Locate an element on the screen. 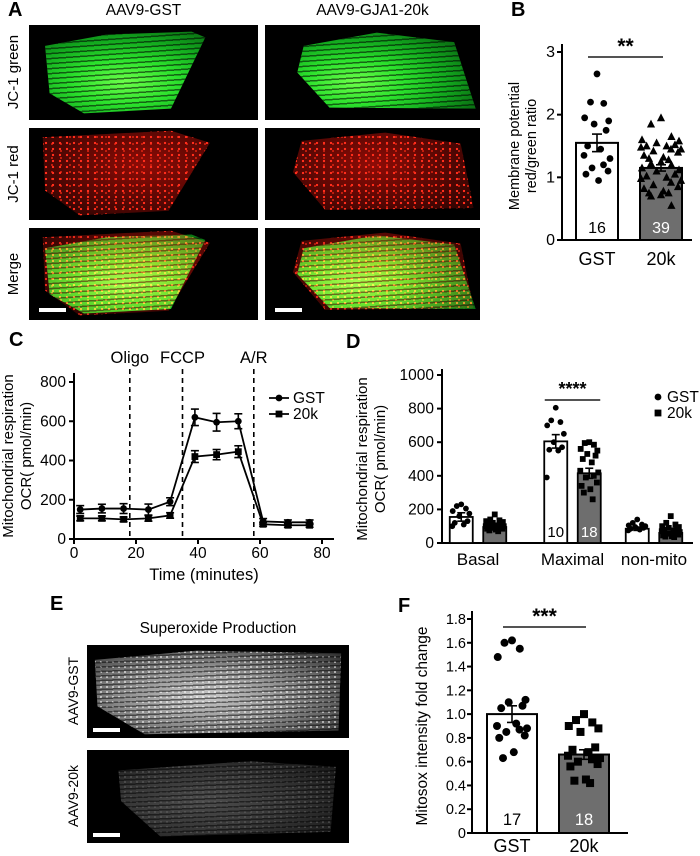  svg-text: FCCP is located at coordinates (182, 358).